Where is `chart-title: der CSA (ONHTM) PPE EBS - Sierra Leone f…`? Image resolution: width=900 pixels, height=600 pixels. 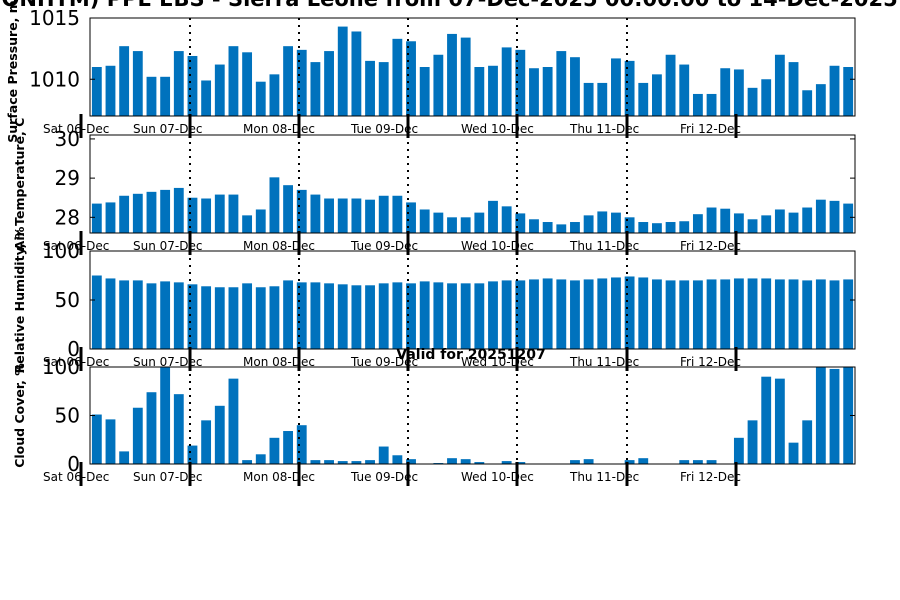
chart-title: der CSA (ONHTM) PPE EBS - Sierra Leone f… is located at coordinates (450, 5).